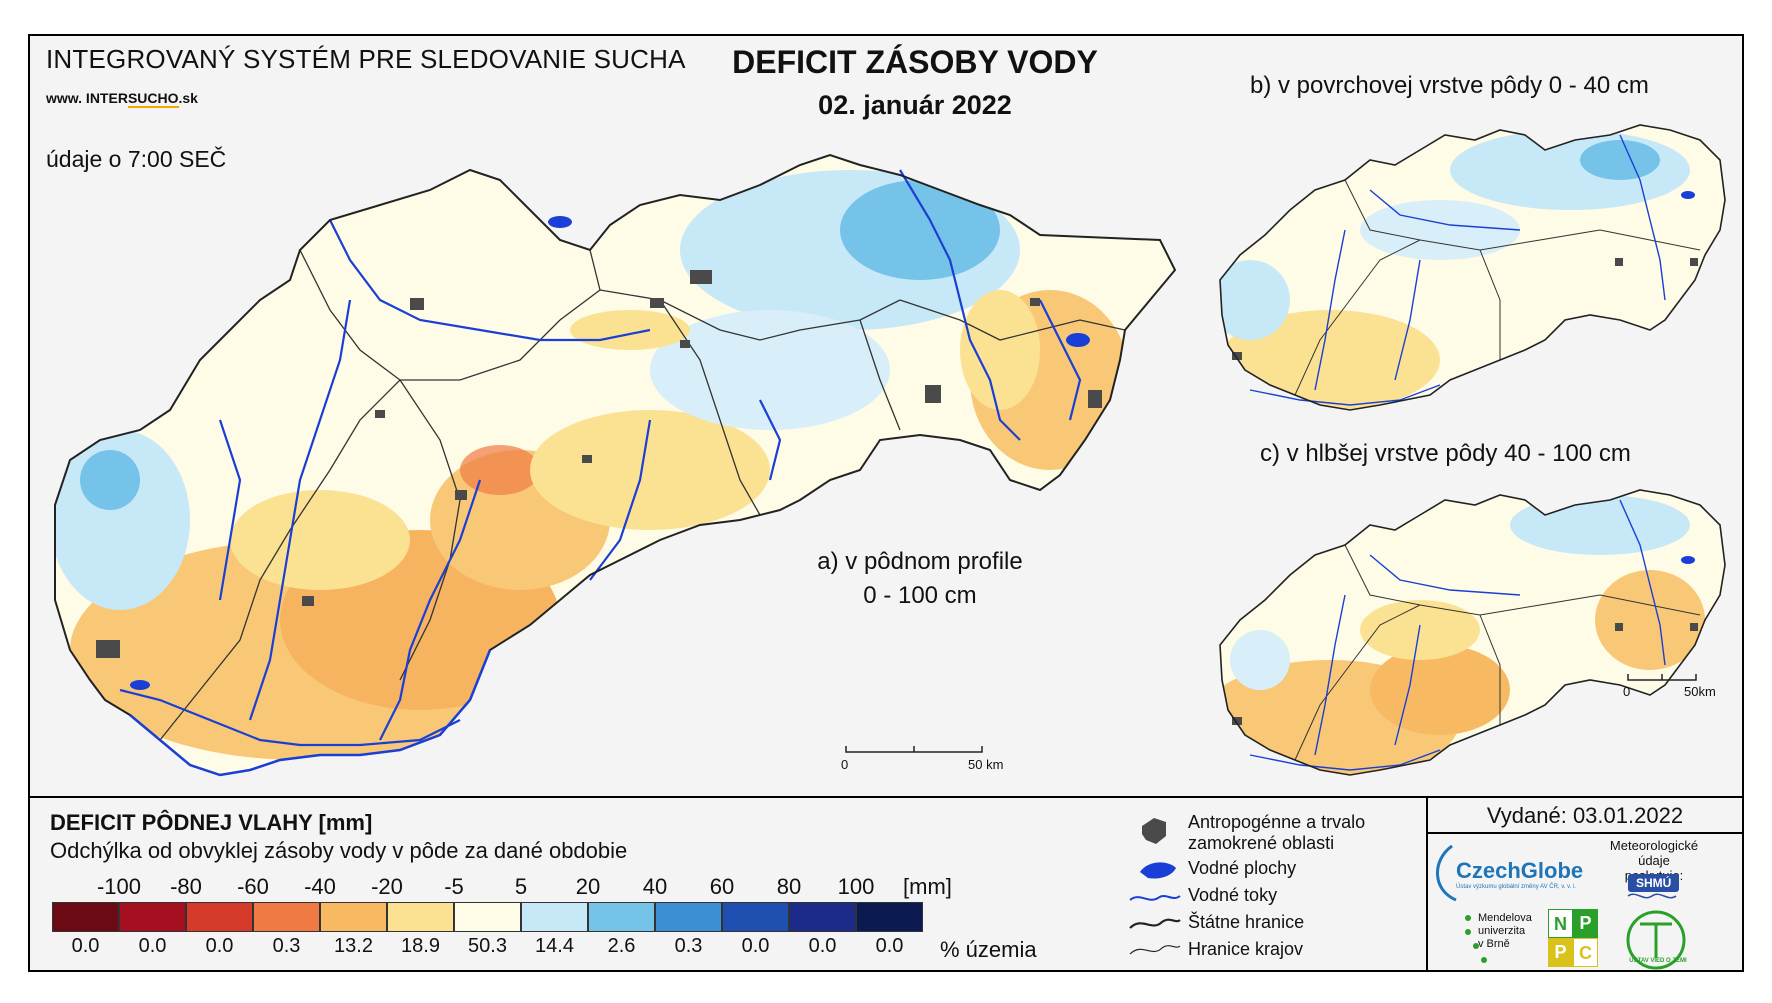 Image resolution: width=1772 pixels, height=1003 pixels. Describe the element at coordinates (387, 886) in the screenshot. I see `legend-tick: -20` at that location.